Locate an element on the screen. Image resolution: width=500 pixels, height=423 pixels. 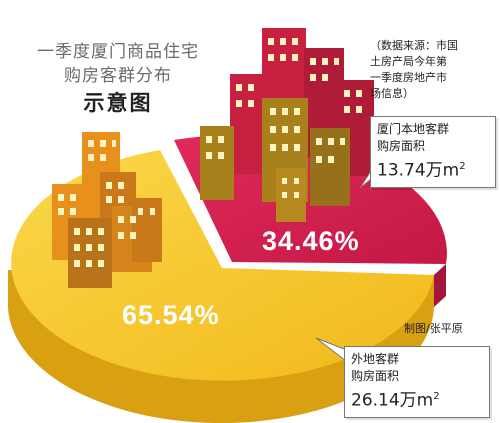
source-note: （数据来源：市国 土房产局今年第 一季度房地产市 场信息） is located at coordinates (433, 70).